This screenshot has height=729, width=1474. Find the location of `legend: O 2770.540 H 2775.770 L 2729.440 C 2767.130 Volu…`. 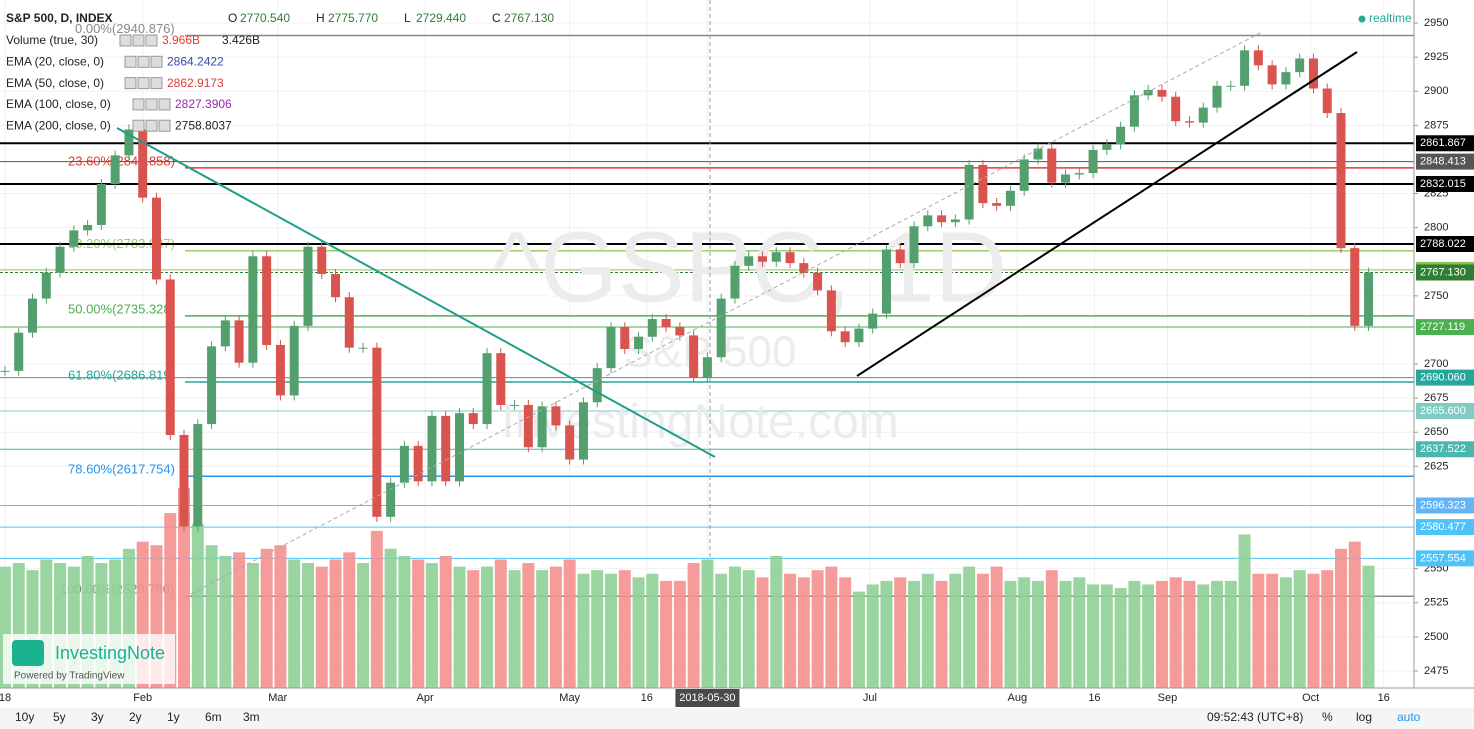

legend: O 2770.540 H 2775.770 L 2729.440 C 2767.130 Volu… is located at coordinates (280, 71).